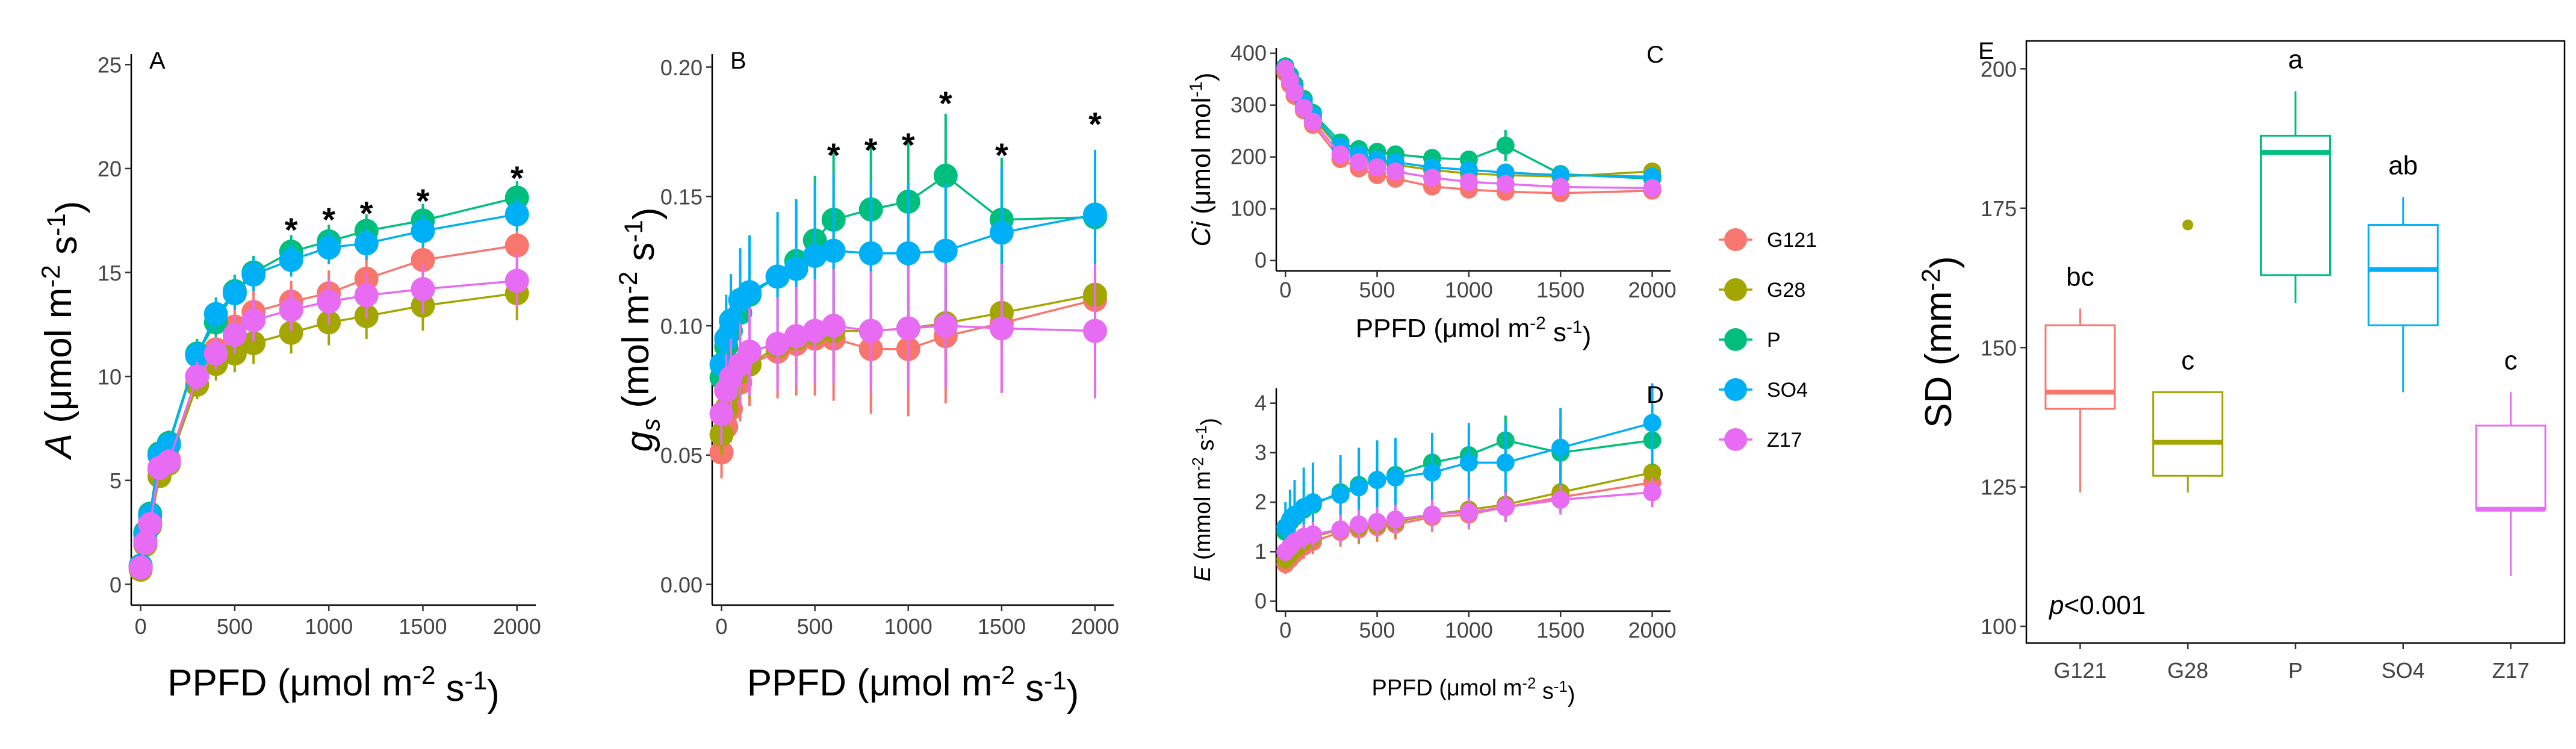 The height and width of the screenshot is (749, 2576). What do you see at coordinates (2188, 356) in the screenshot?
I see `box-g28: c` at bounding box center [2188, 356].